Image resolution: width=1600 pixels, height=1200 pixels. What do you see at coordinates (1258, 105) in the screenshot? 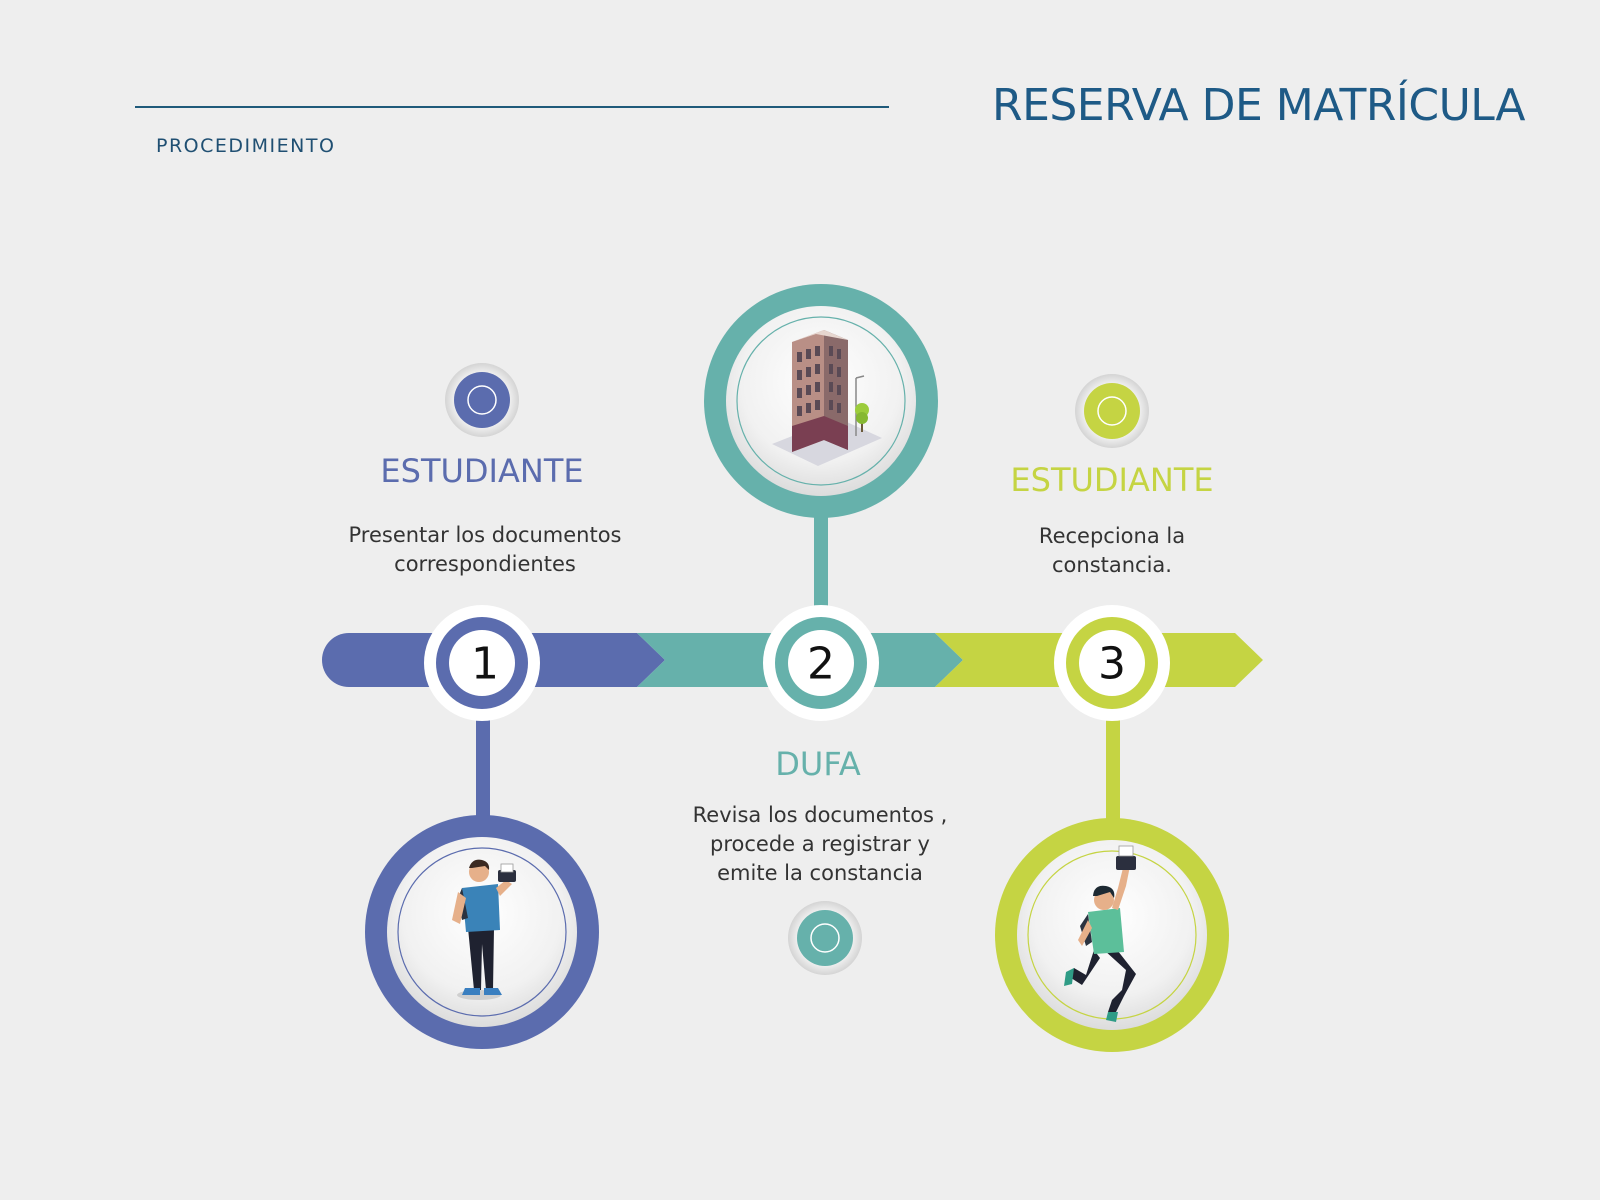
I see `page-title: RESERVA DE MATRÍCULA` at bounding box center [1258, 105].